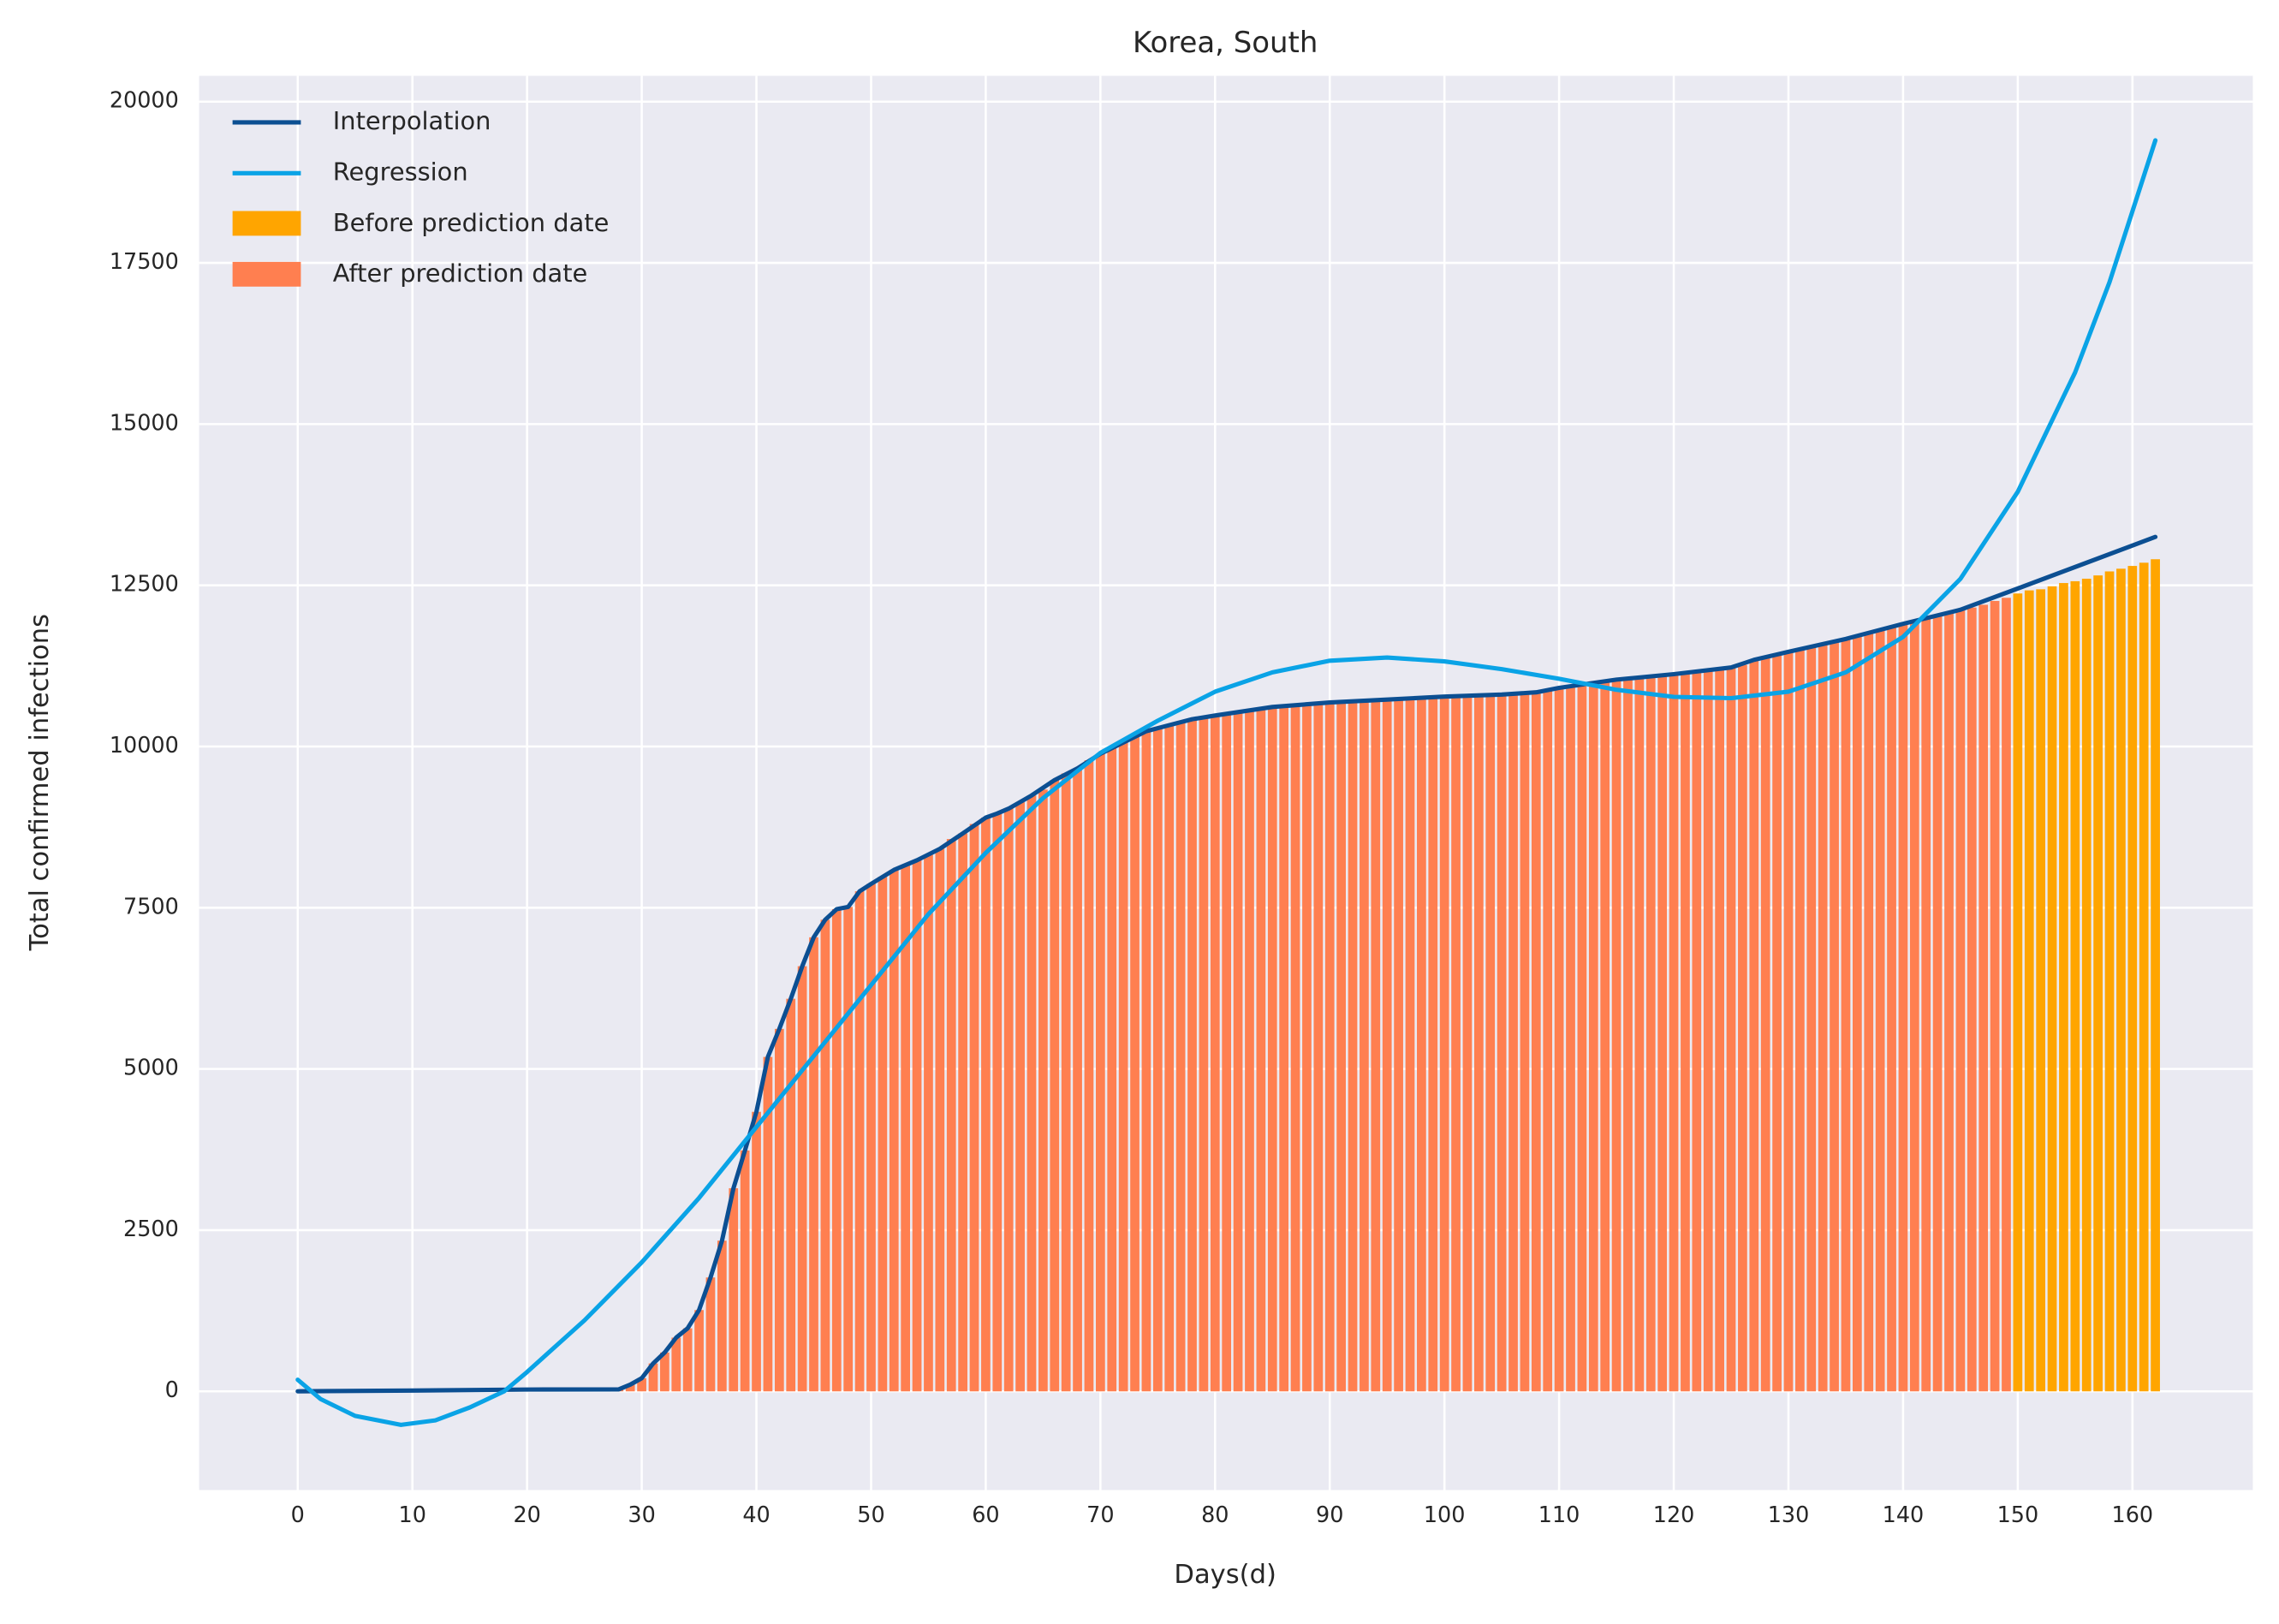 The image size is (2279, 1624). Describe the element at coordinates (144, 745) in the screenshot. I see `y-tick-label: 10000` at that location.